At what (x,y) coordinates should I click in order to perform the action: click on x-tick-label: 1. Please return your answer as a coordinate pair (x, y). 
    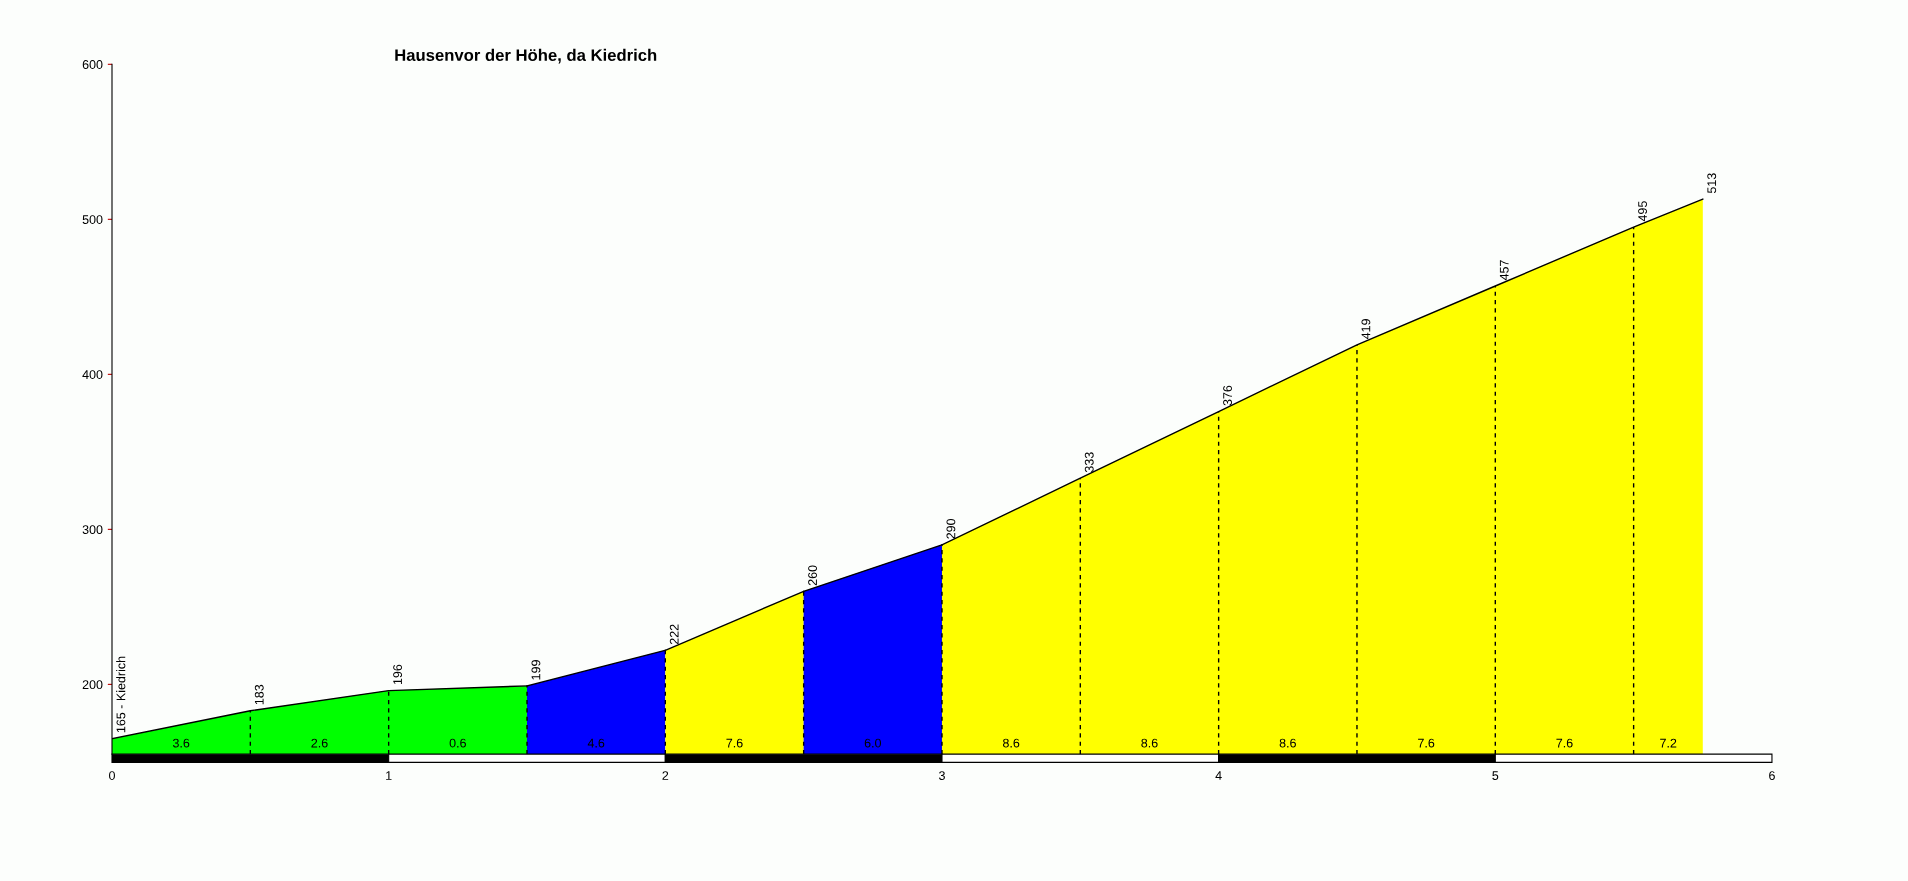
    Looking at the image, I should click on (389, 775).